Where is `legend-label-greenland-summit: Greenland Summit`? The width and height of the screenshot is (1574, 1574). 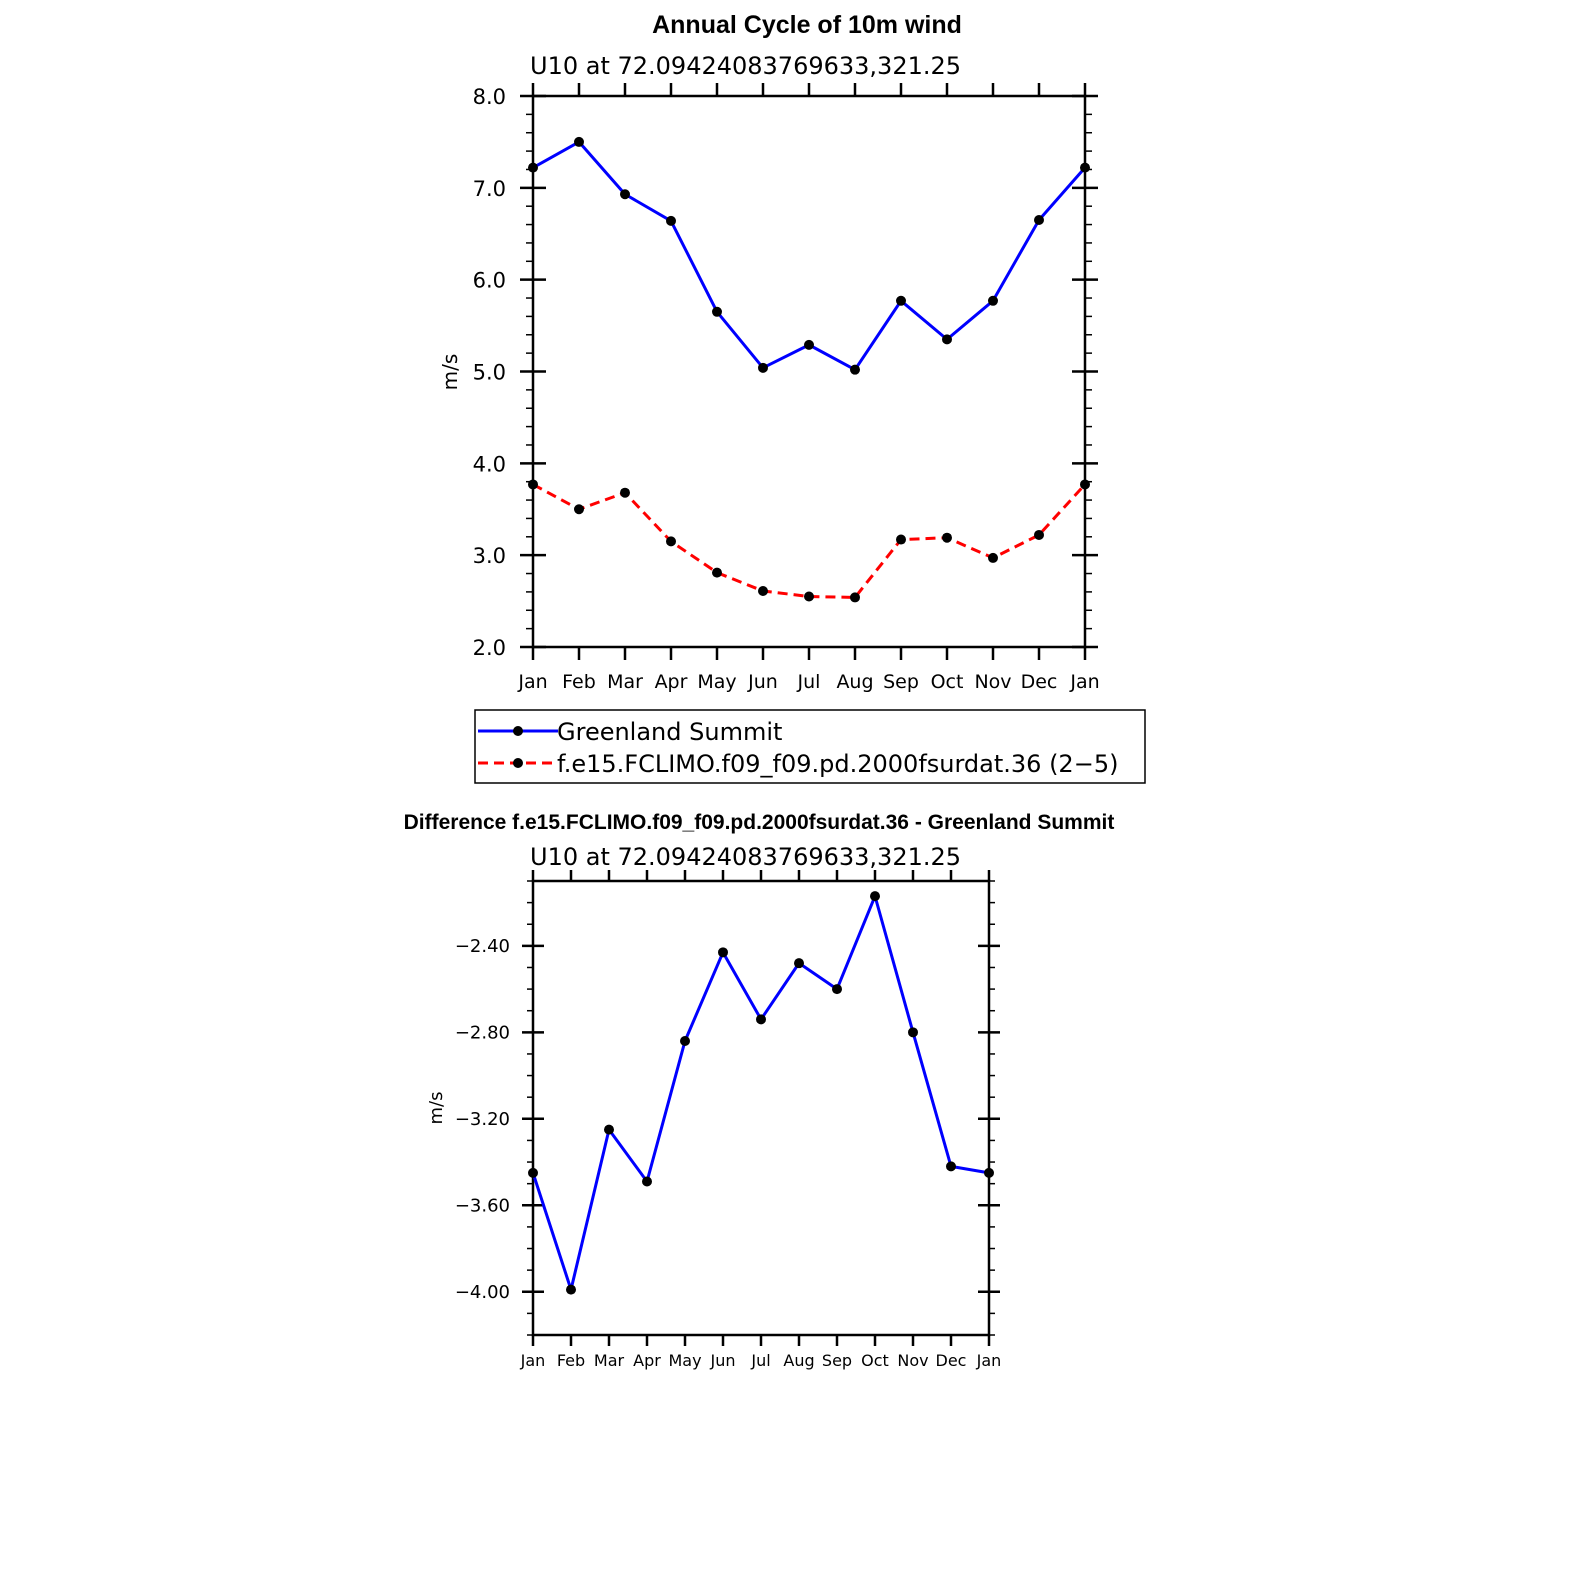 legend-label-greenland-summit: Greenland Summit is located at coordinates (669, 732).